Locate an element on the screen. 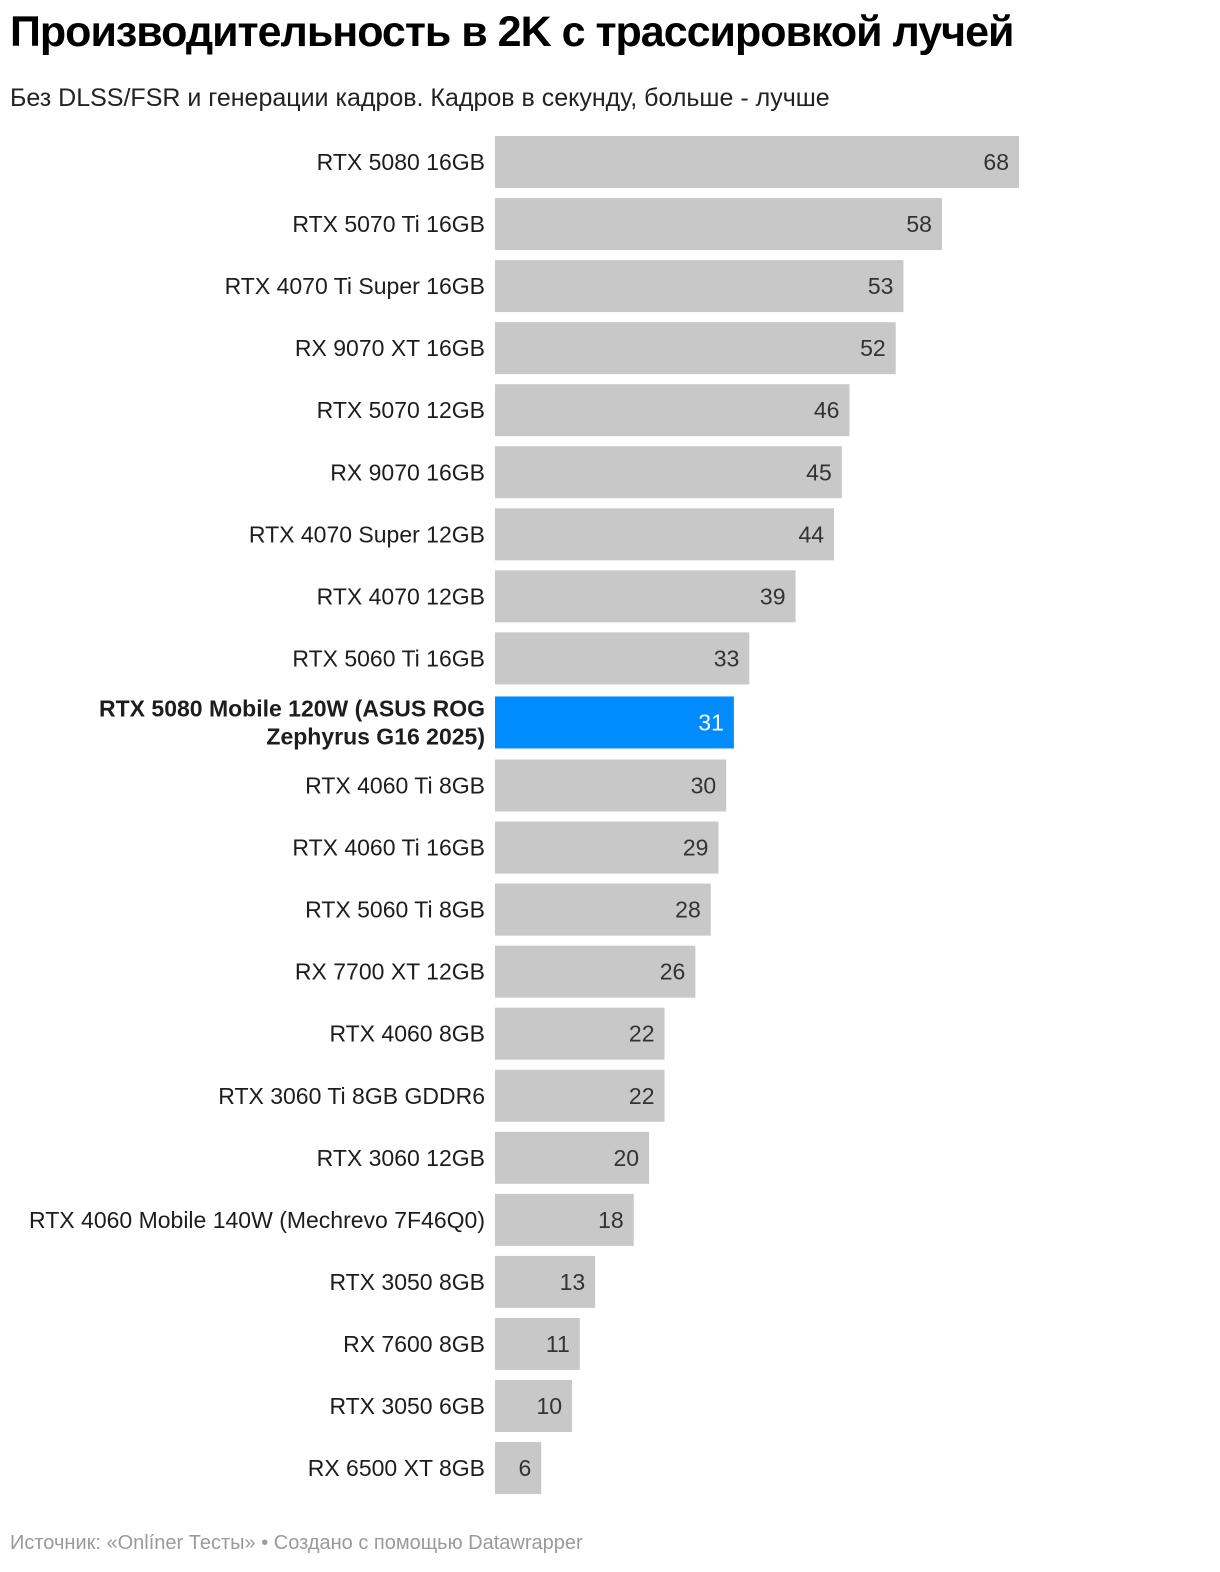 The image size is (1220, 1572). bar-category-label: RTX 3050 6GB is located at coordinates (407, 1406).